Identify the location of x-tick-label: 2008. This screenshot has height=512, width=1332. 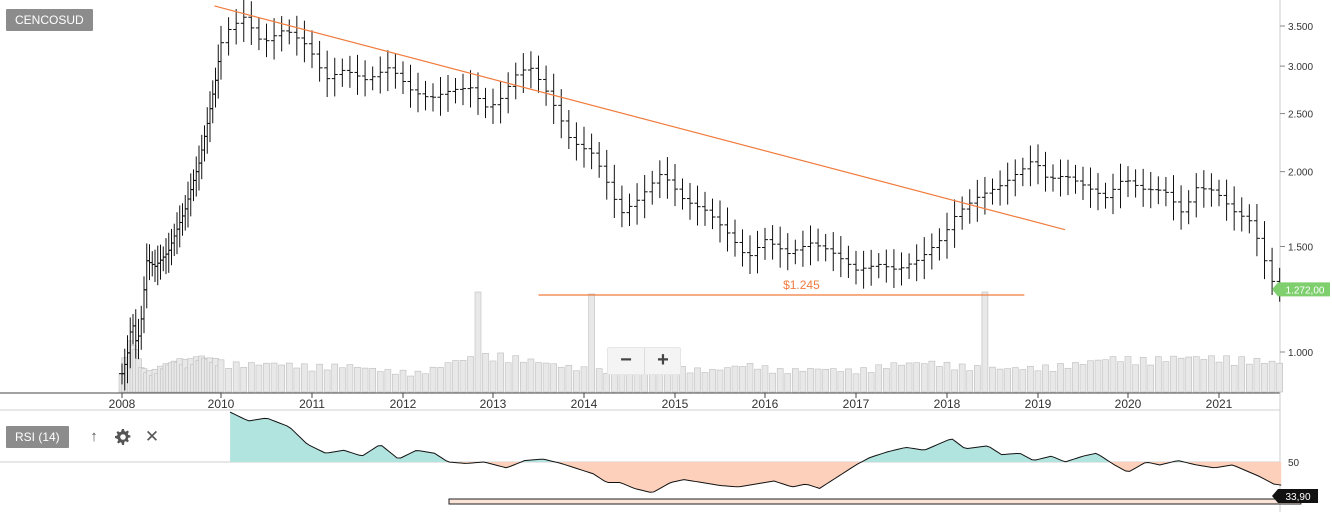
(122, 404).